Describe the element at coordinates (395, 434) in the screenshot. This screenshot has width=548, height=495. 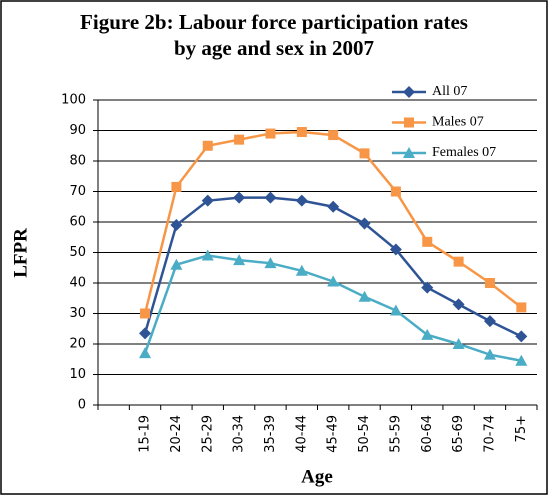
I see `x-tick-label: 55-59` at that location.